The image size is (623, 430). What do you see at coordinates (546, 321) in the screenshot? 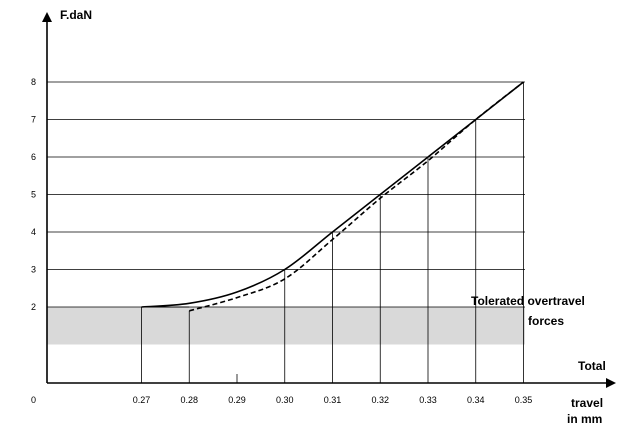
I see `band-label-line-2: forces` at bounding box center [546, 321].